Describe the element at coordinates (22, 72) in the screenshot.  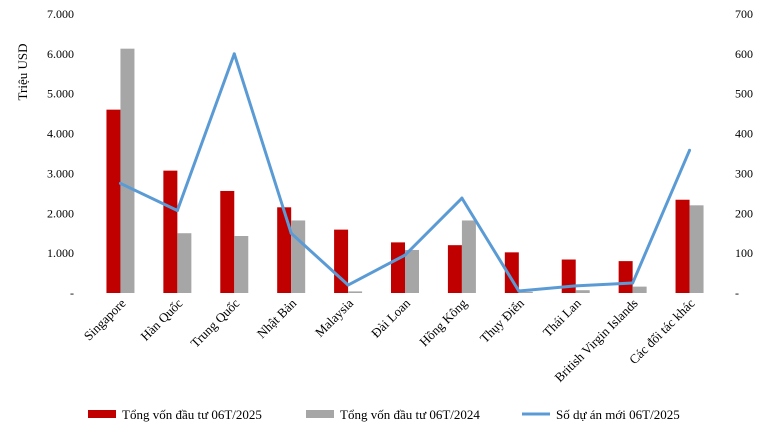
I see `y-axis-title: Triệu USD` at that location.